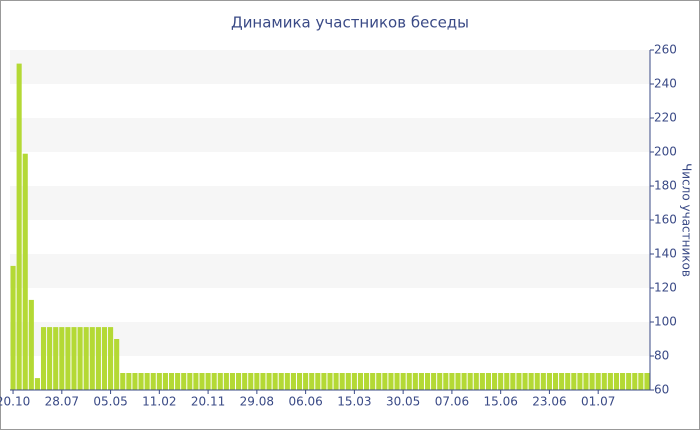 This screenshot has height=430, width=700. I want to click on y-tick-label: 260, so click(665, 50).